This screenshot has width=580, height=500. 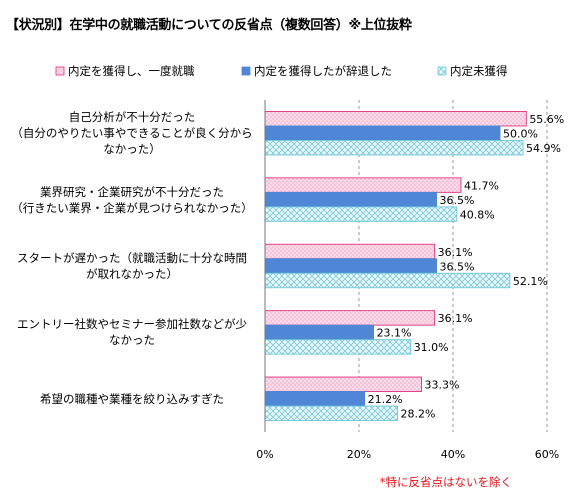 What do you see at coordinates (543, 148) in the screenshot?
I see `data-label: 54.9%` at bounding box center [543, 148].